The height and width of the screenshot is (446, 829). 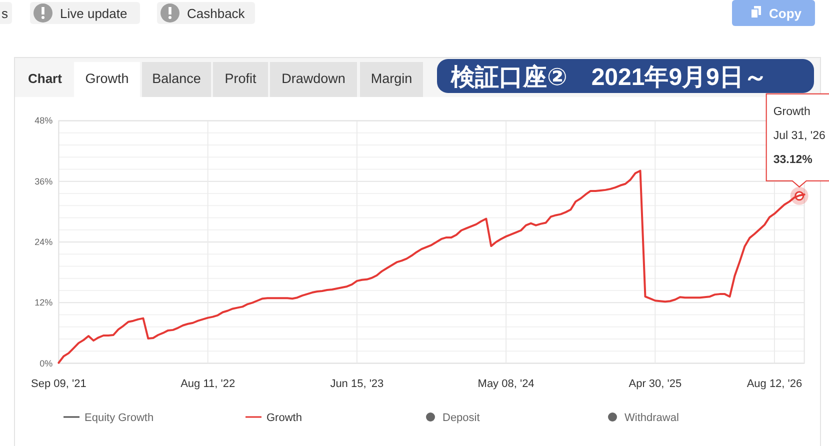 What do you see at coordinates (5, 13) in the screenshot?
I see `text: s` at bounding box center [5, 13].